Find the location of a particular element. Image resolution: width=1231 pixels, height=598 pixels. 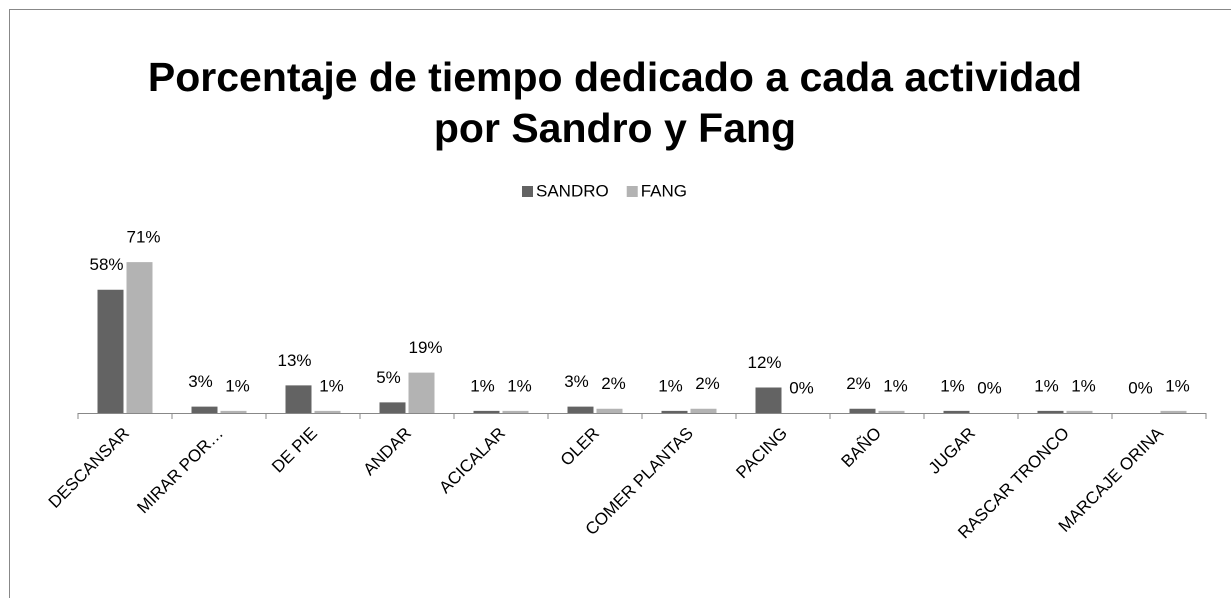

x-tick-label: ACICALAR is located at coordinates (472, 461).